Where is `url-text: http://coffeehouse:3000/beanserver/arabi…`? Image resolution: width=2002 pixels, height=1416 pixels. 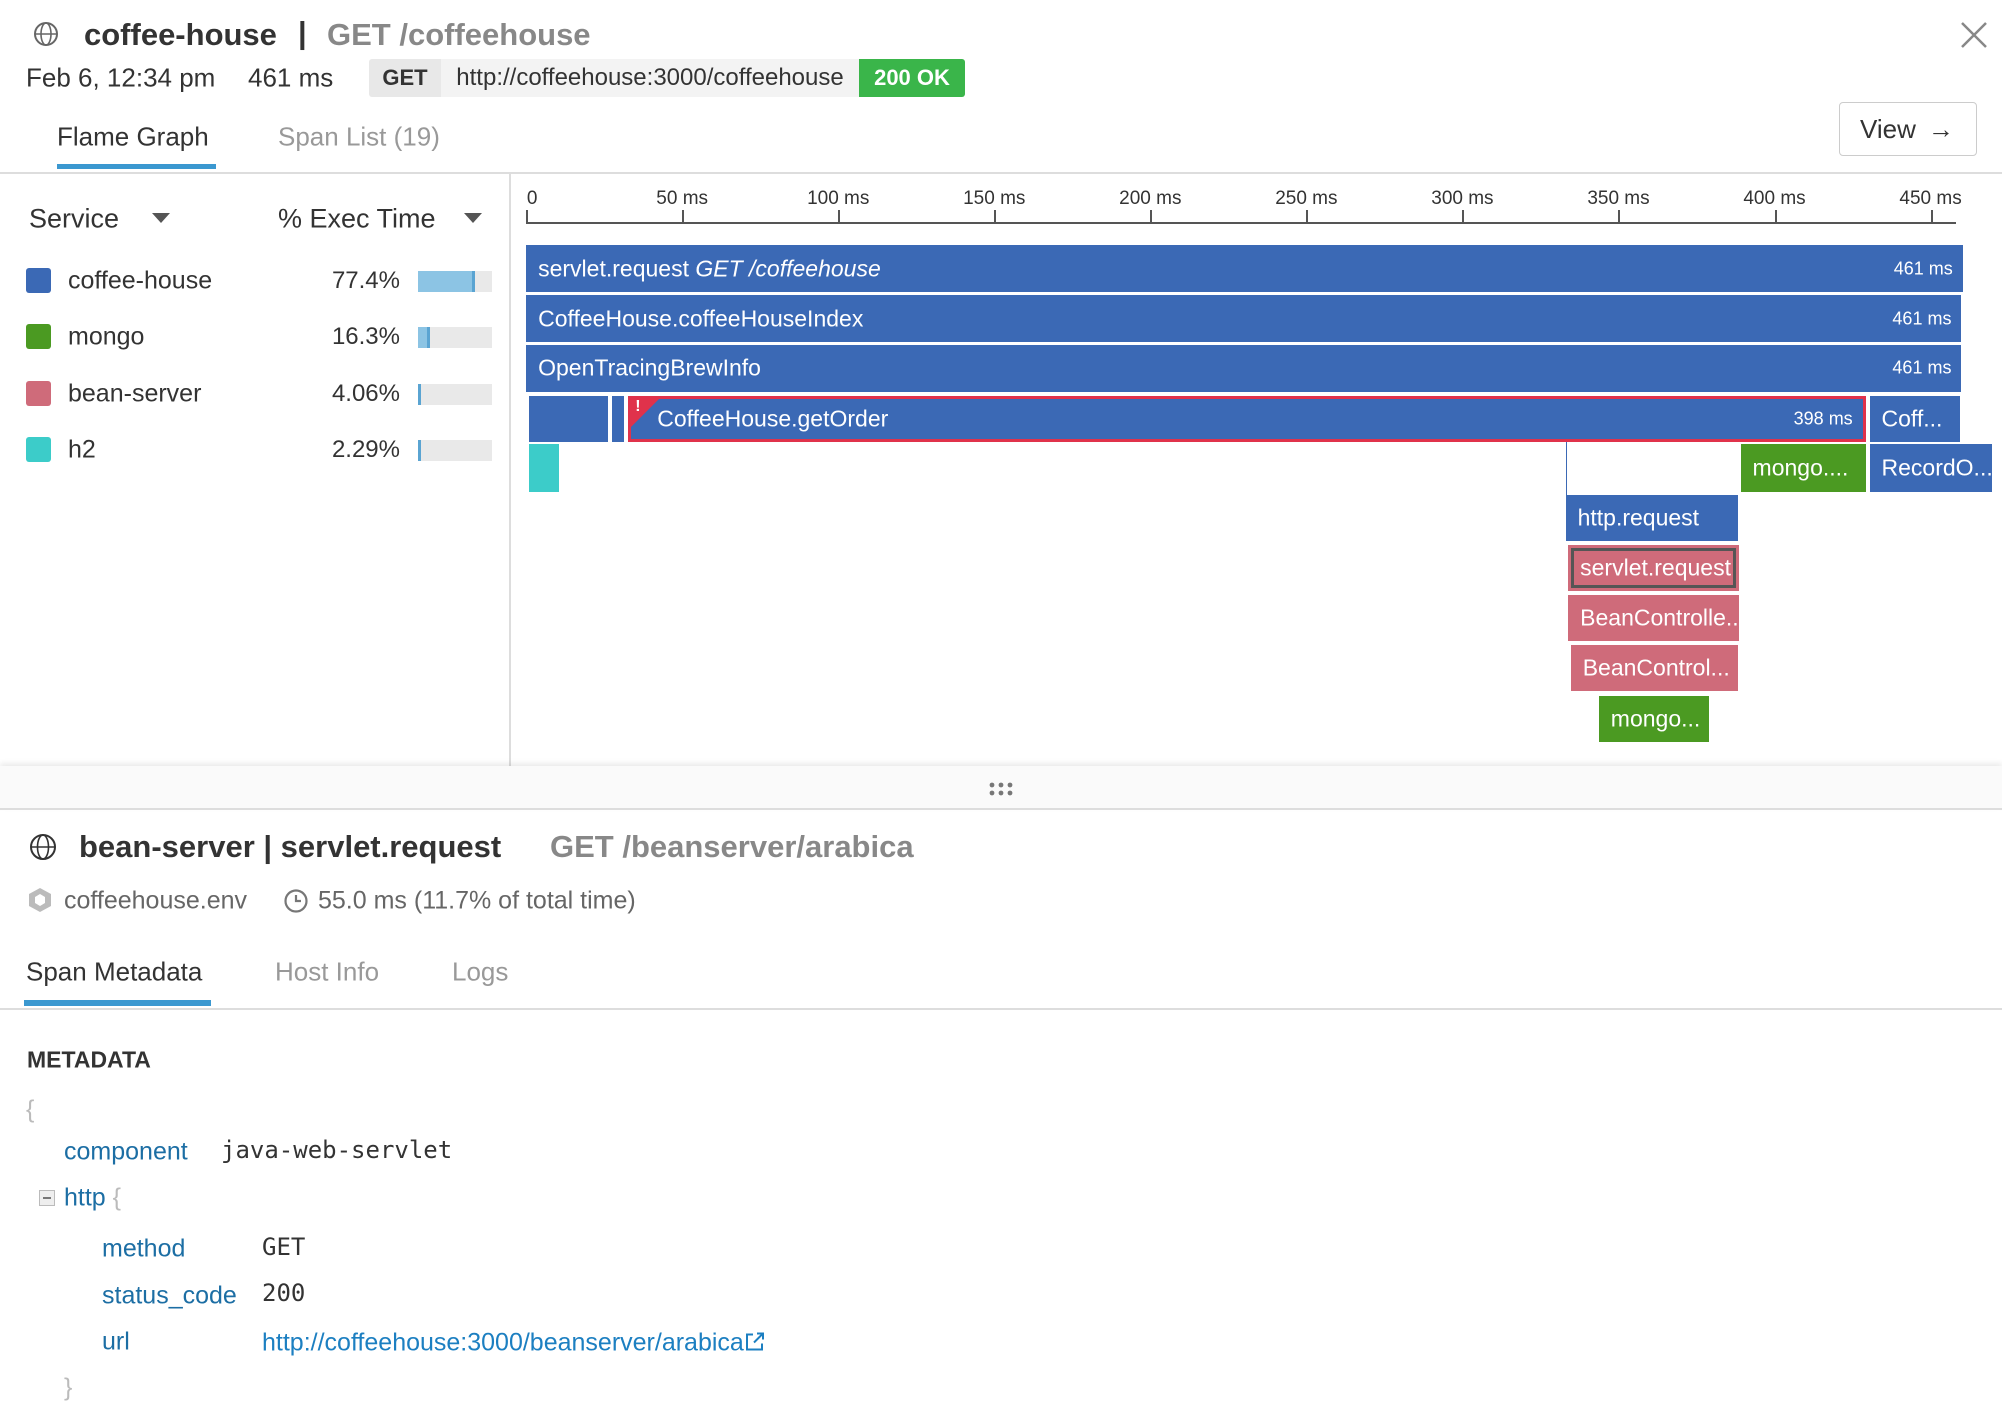
url-text: http://coffeehouse:3000/beanserver/arabi… is located at coordinates (503, 1342).